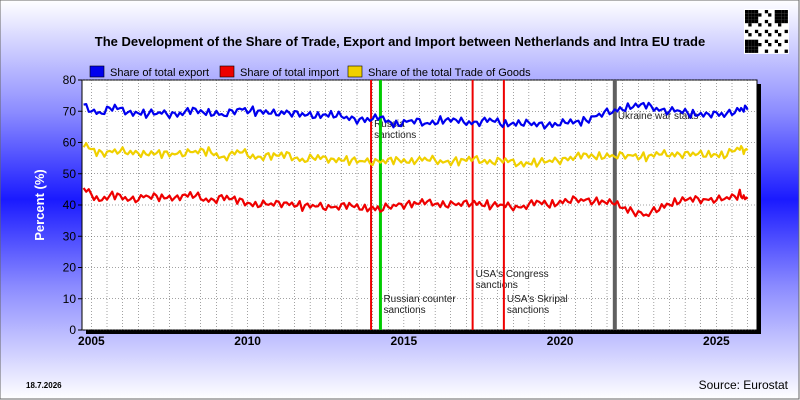  I want to click on event-label: USA's Congress, so click(512, 274).